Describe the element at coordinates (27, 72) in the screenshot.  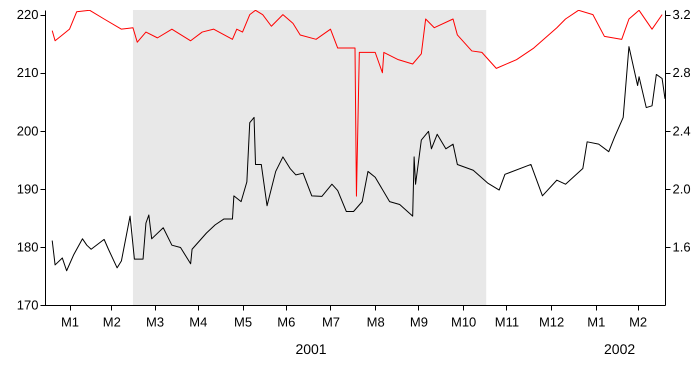
I see `y-tick-label: 210` at that location.